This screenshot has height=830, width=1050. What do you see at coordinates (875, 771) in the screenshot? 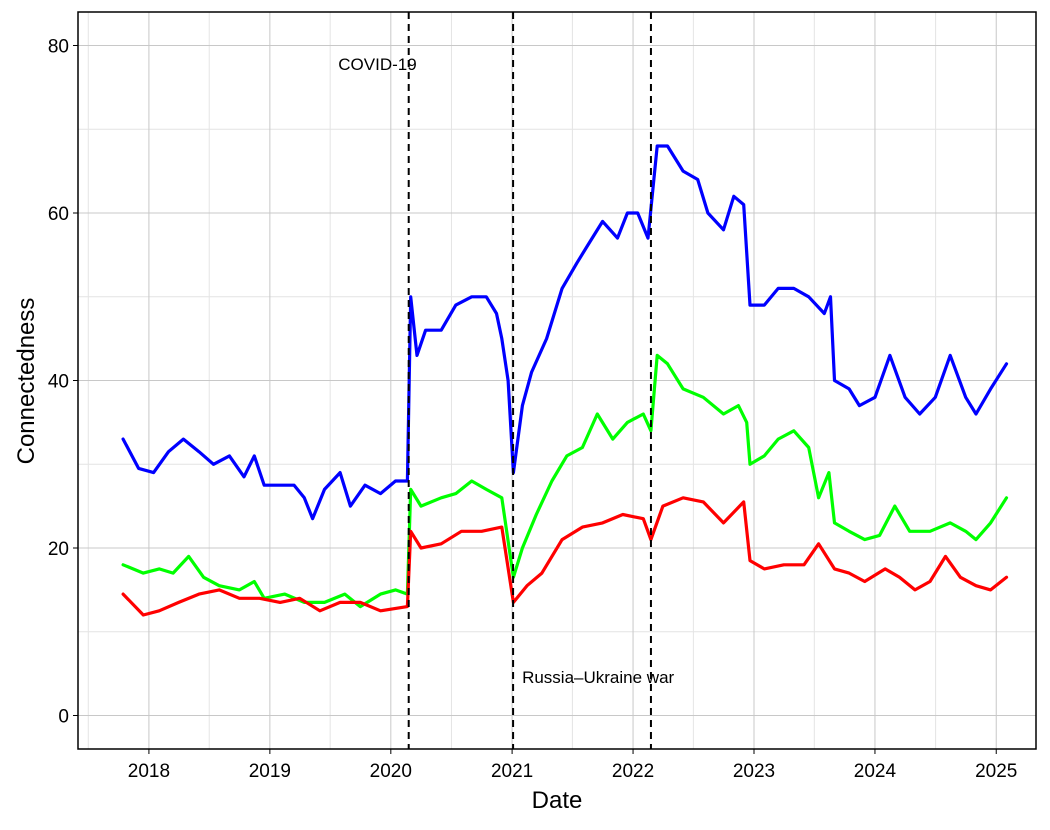
I see `x-tick-label: 2024` at bounding box center [875, 771].